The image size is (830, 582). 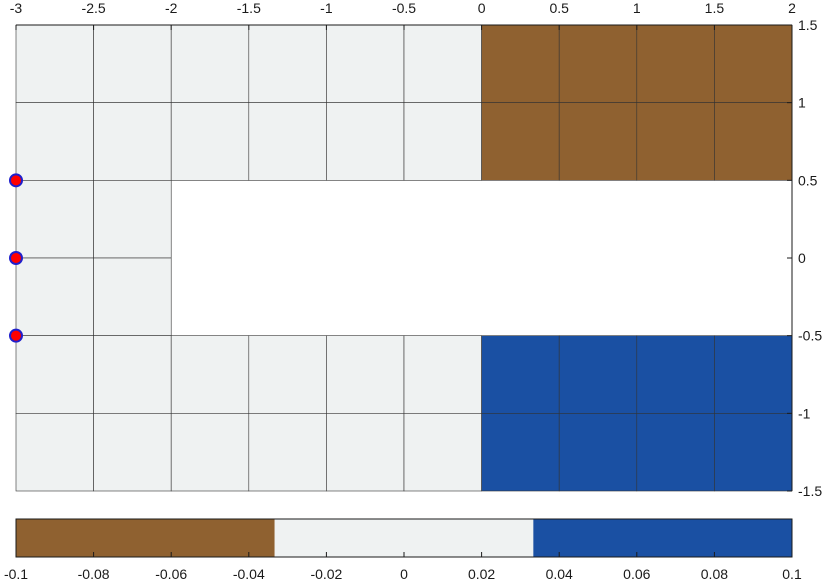 What do you see at coordinates (808, 180) in the screenshot?
I see `y-tick-label: 0.5` at bounding box center [808, 180].